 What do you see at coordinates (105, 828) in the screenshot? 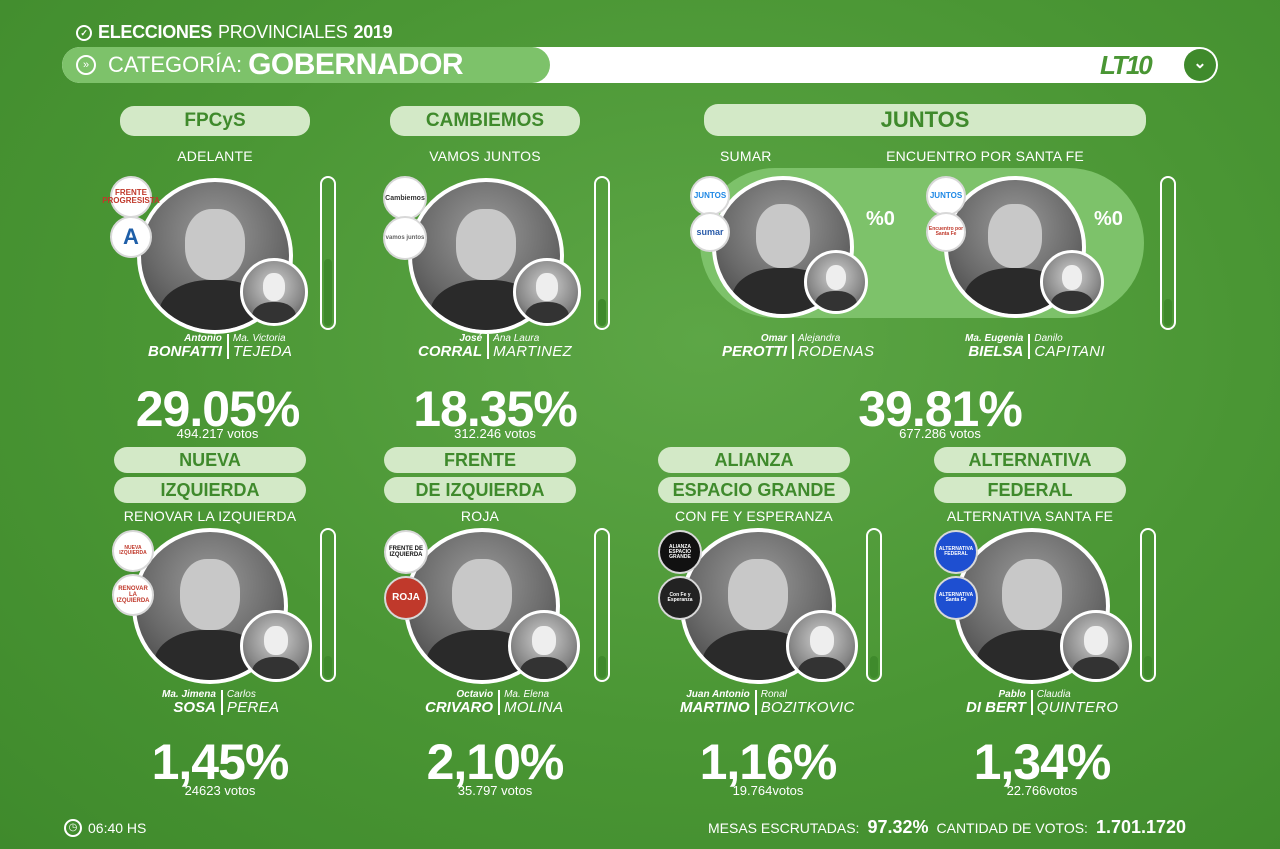
I see `update-time: ◷ 06:40 HS` at bounding box center [105, 828].